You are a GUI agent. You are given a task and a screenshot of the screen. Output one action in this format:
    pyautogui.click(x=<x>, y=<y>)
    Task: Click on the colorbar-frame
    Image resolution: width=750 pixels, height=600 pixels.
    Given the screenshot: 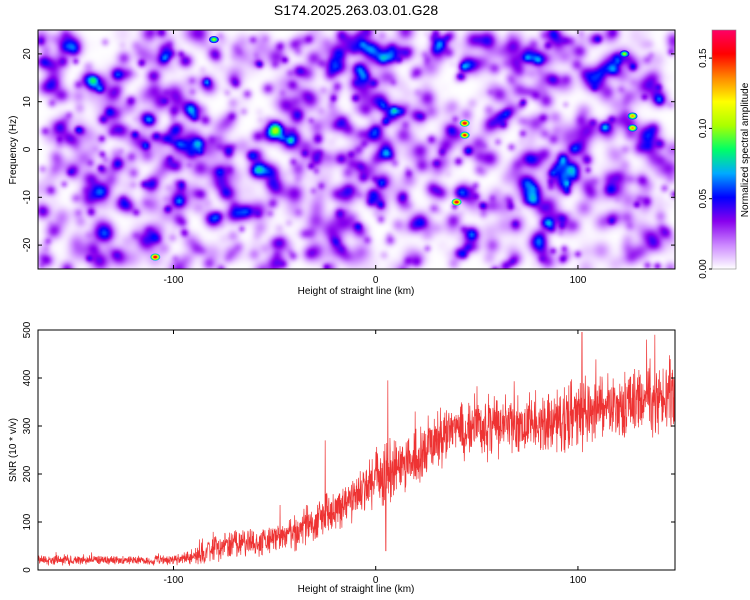 What is the action you would take?
    pyautogui.click(x=724, y=149)
    